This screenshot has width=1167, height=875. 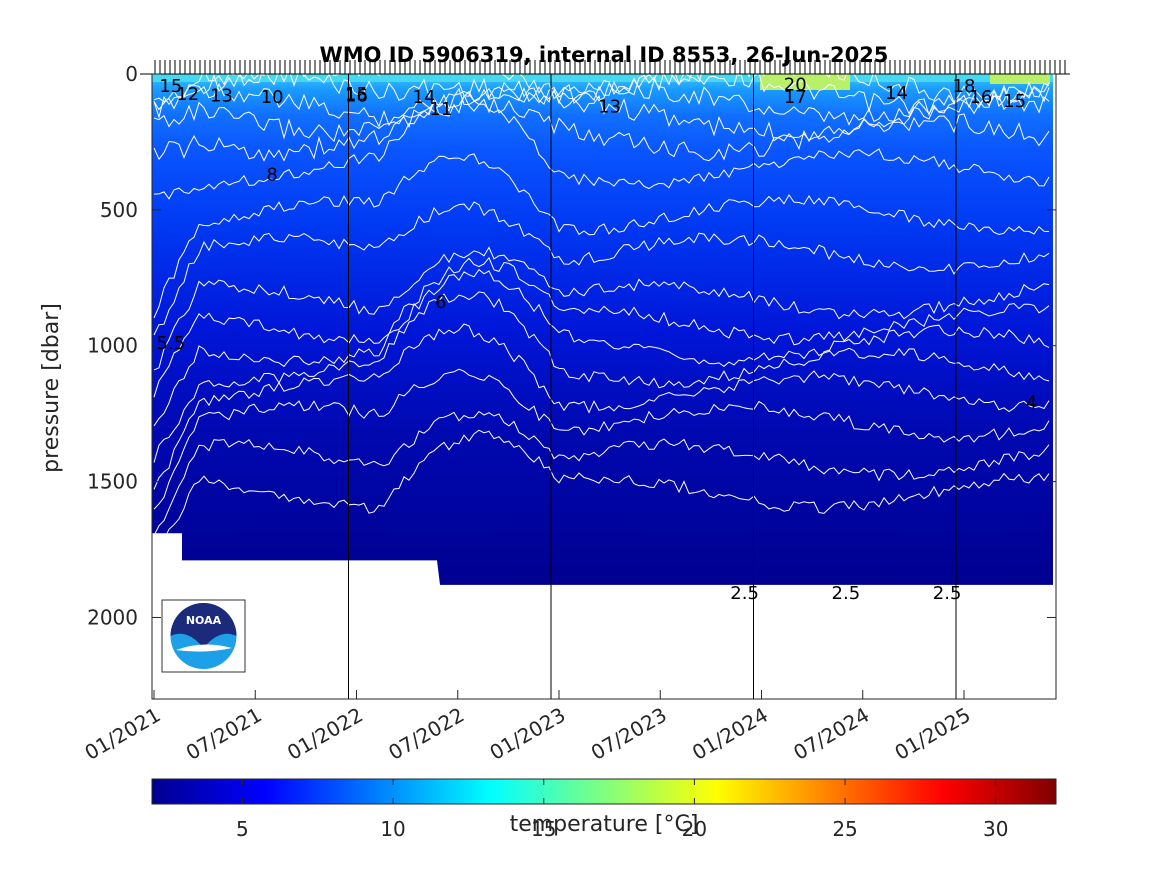 What do you see at coordinates (629, 734) in the screenshot?
I see `x-tick-label: 07/2023` at bounding box center [629, 734].